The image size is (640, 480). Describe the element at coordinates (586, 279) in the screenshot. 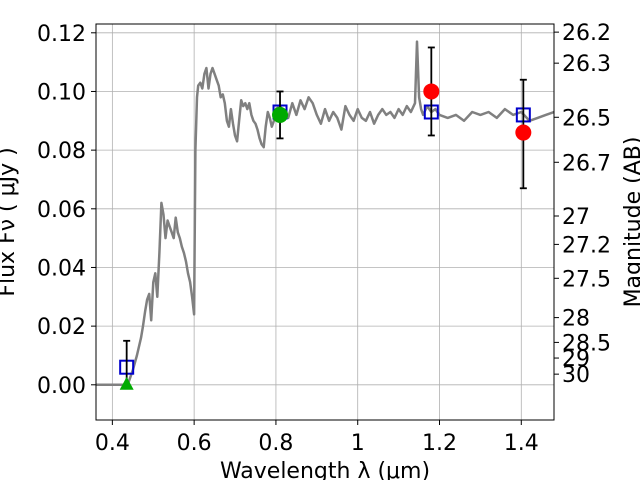

I see `y2-tick-label: 27.5` at that location.